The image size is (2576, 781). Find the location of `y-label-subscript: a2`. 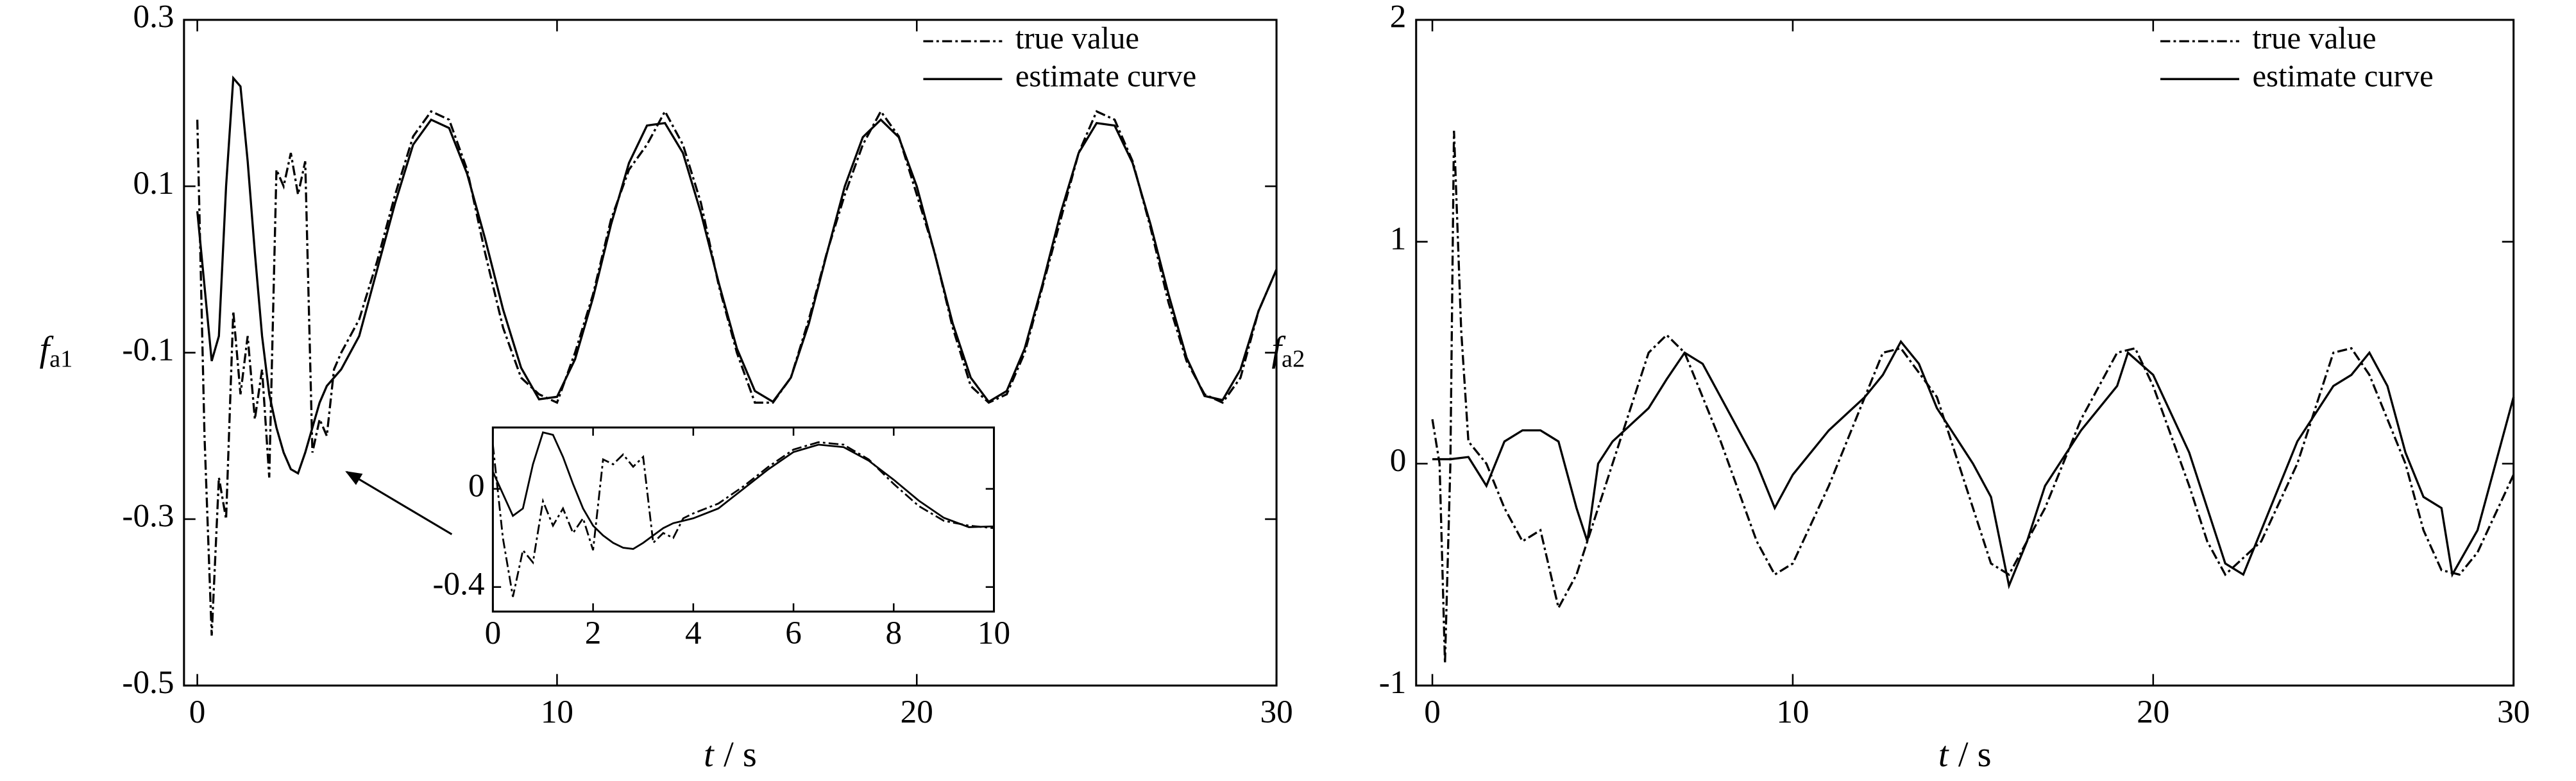

y-label-subscript: a2 is located at coordinates (1293, 358).